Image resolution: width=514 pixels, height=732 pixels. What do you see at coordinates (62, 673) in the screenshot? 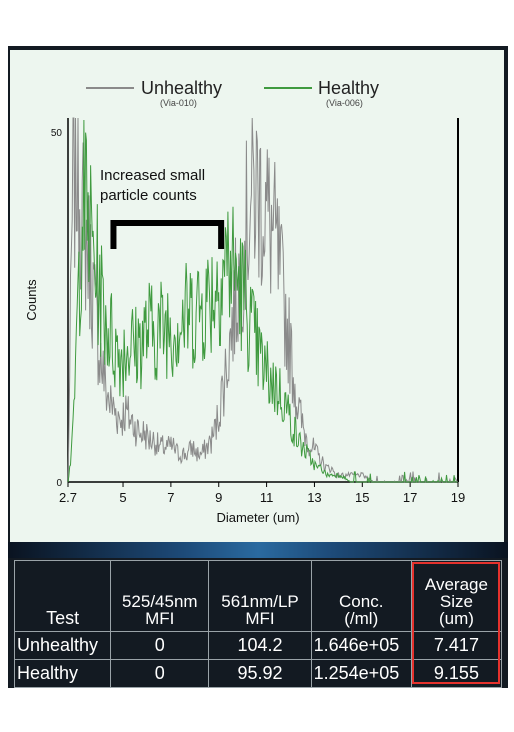
I see `cell-test-healthy: Healthy` at bounding box center [62, 673].